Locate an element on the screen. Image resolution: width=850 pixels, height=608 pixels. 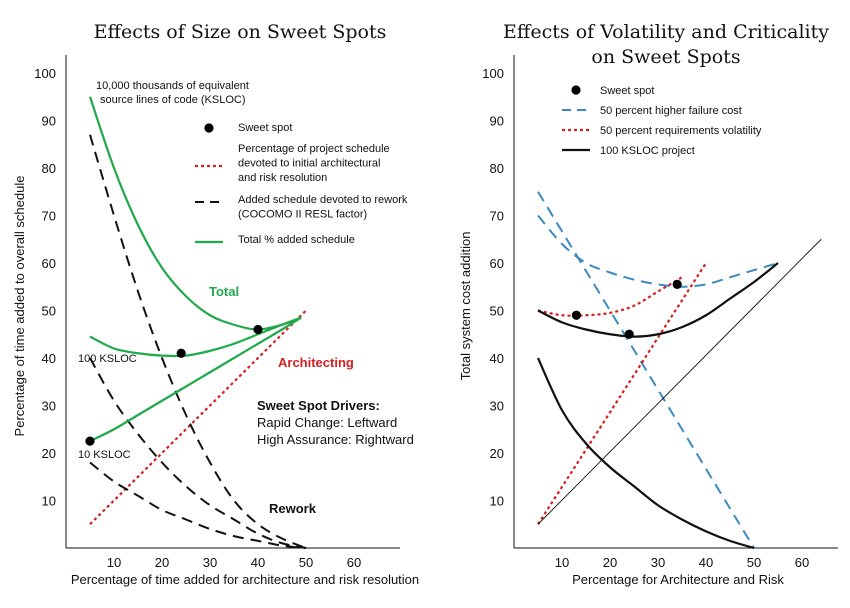
series-line-black-solid-total is located at coordinates (658, 300).